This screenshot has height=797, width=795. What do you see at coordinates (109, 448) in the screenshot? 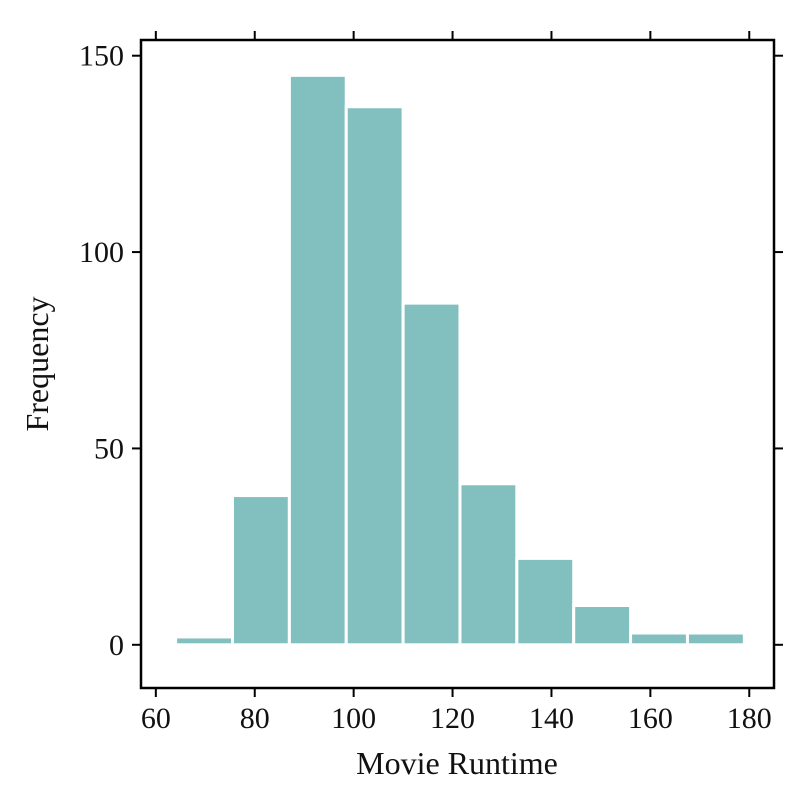
I see `y-tick-label: 50` at bounding box center [109, 448].